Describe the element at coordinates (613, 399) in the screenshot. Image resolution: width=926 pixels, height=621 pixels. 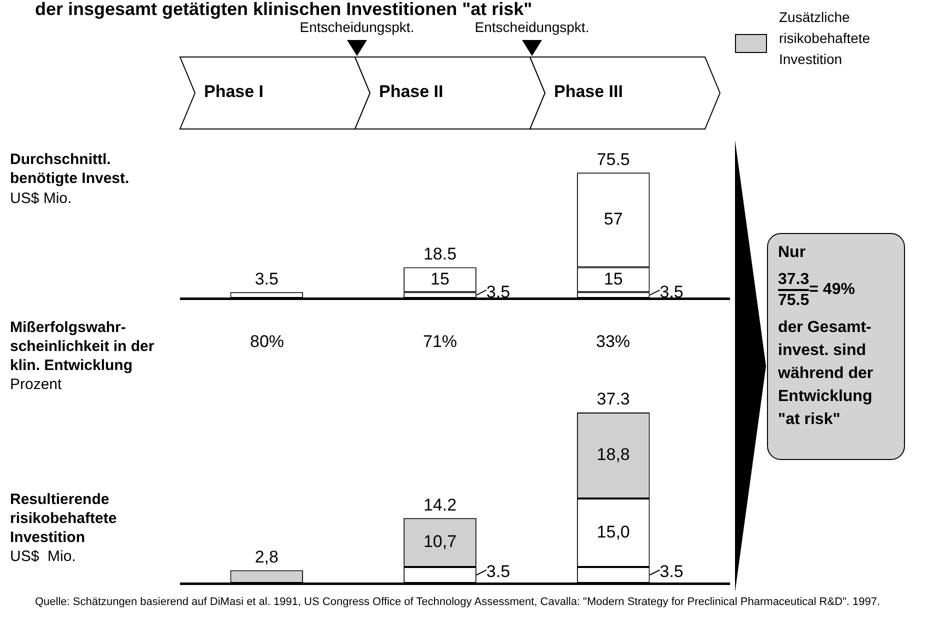
I see `total-label: 37.3` at that location.